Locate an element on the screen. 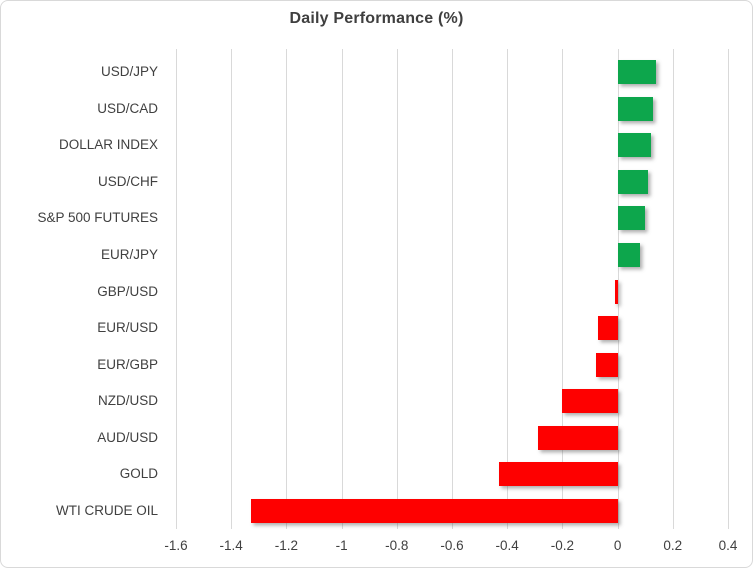 The height and width of the screenshot is (568, 753). x-tick-label--1: -1 is located at coordinates (341, 545).